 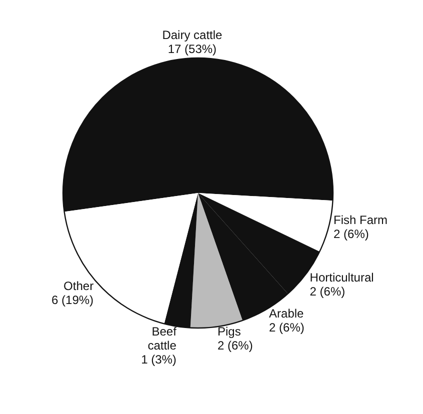 What do you see at coordinates (361, 220) in the screenshot?
I see `slice-label: Fish Farm` at bounding box center [361, 220].